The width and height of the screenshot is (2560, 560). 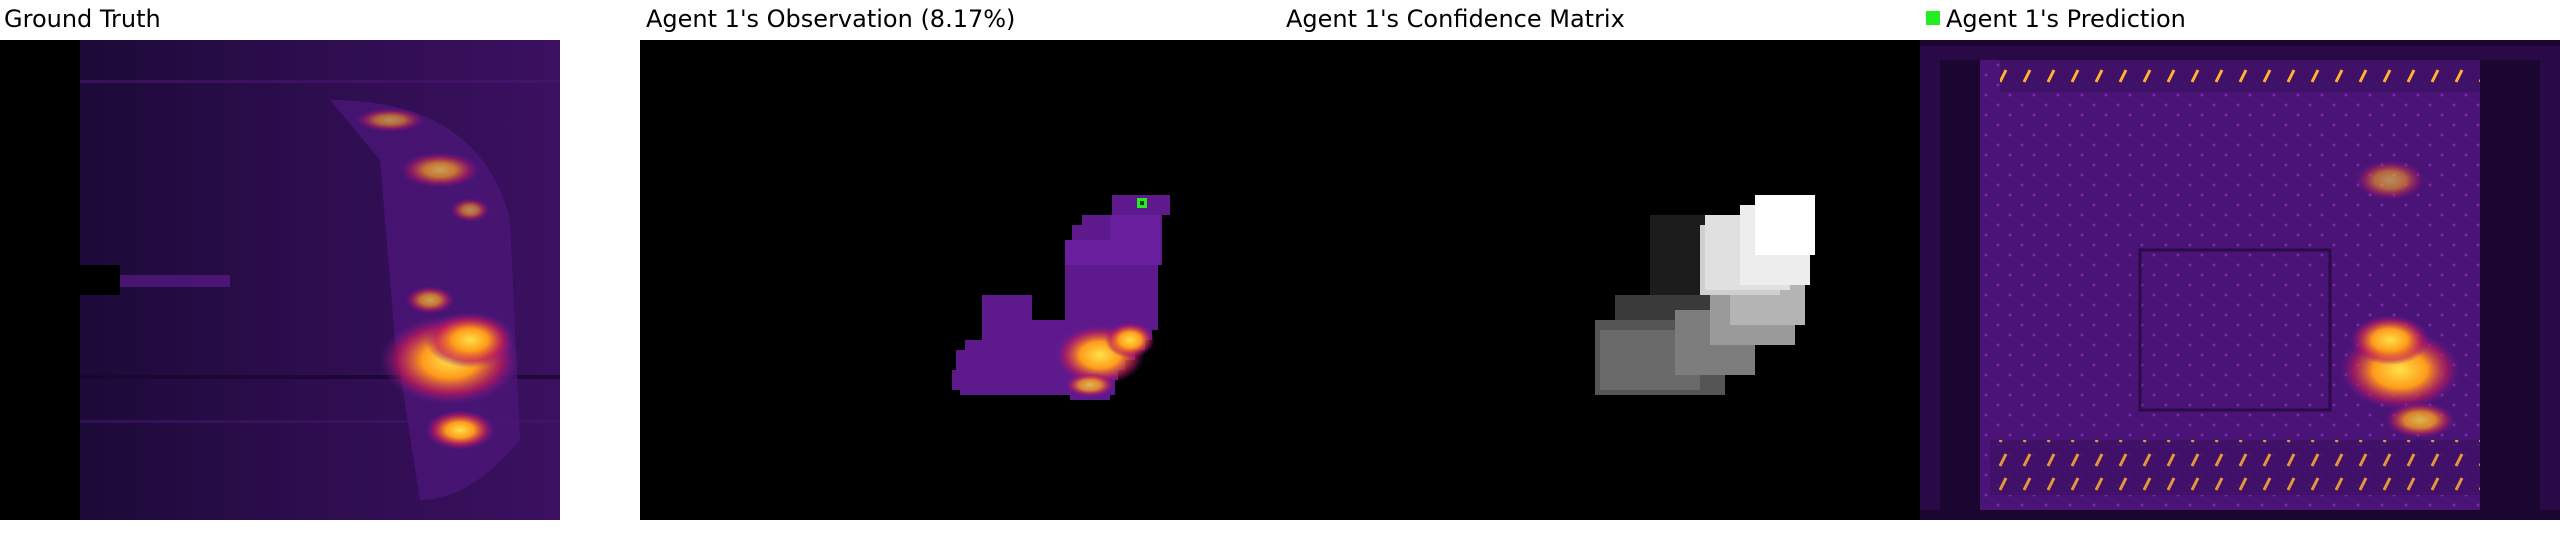 I want to click on title-prediction: Agent 1's Prediction, so click(x=2066, y=19).